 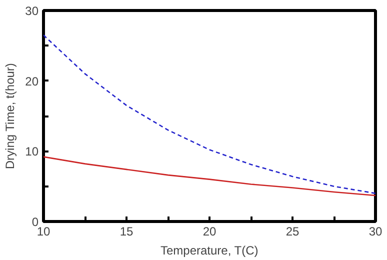 I want to click on x-tick-label: 10, so click(x=43, y=231).